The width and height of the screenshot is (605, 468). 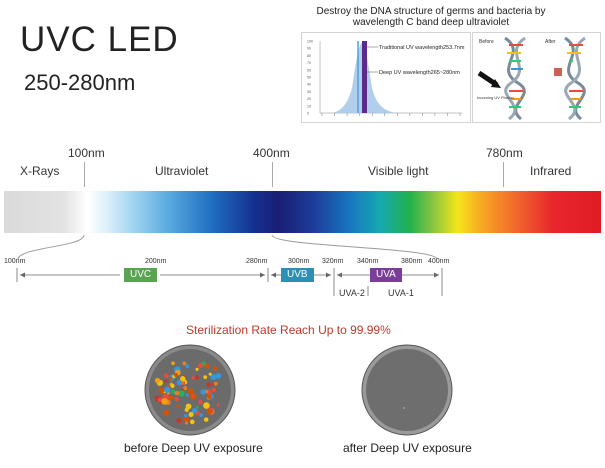 What do you see at coordinates (309, 85) in the screenshot?
I see `y-tick-label: 40` at bounding box center [309, 85].